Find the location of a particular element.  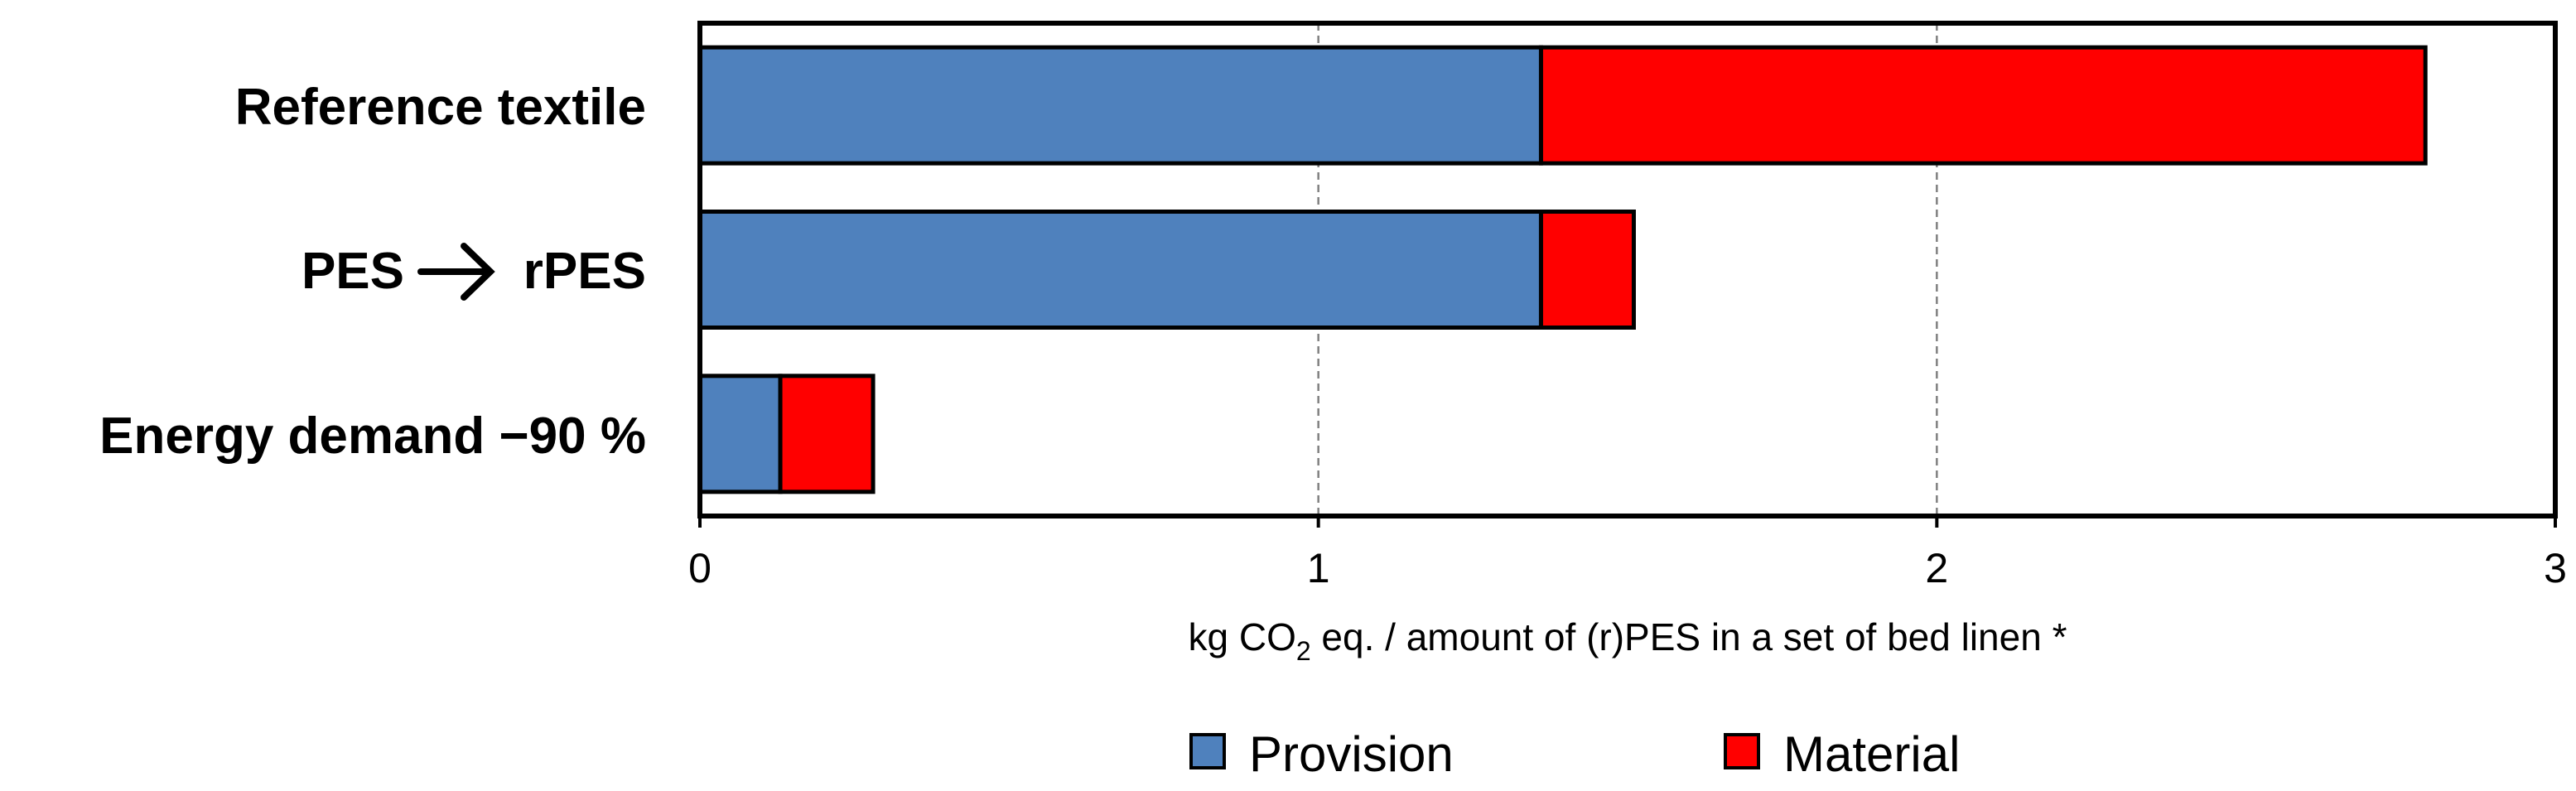

x-axis-title-sub: 2 is located at coordinates (1303, 651).